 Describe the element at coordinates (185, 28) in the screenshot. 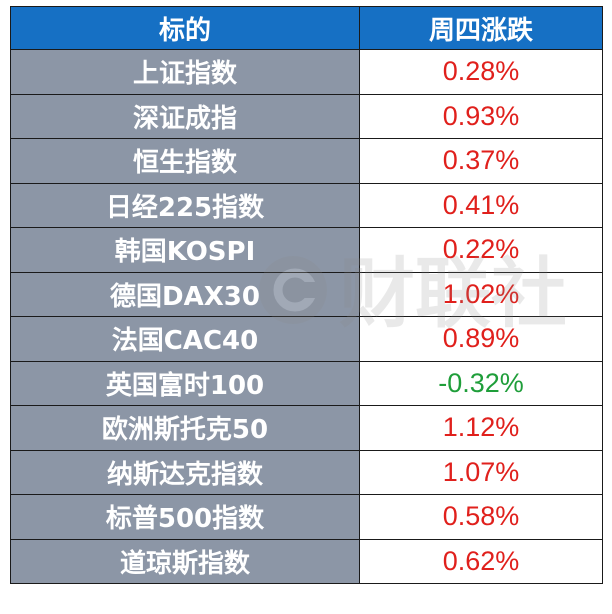

I see `header-name: 标的` at that location.